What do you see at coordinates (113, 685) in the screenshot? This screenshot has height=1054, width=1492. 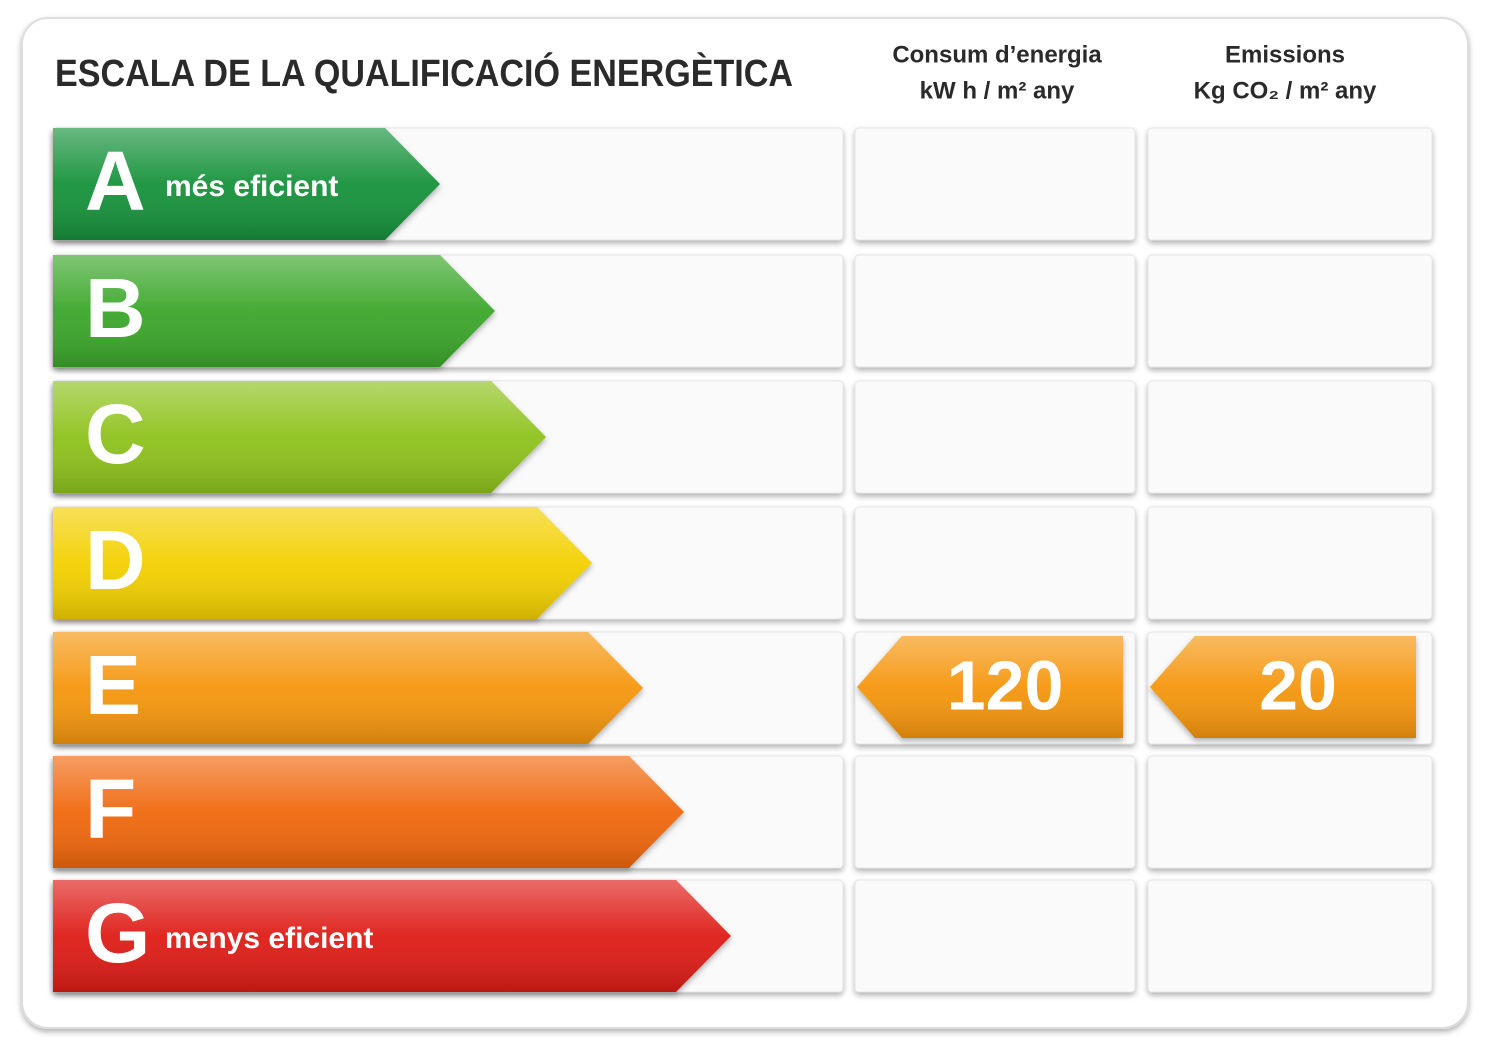 I see `rating-letter: E` at bounding box center [113, 685].